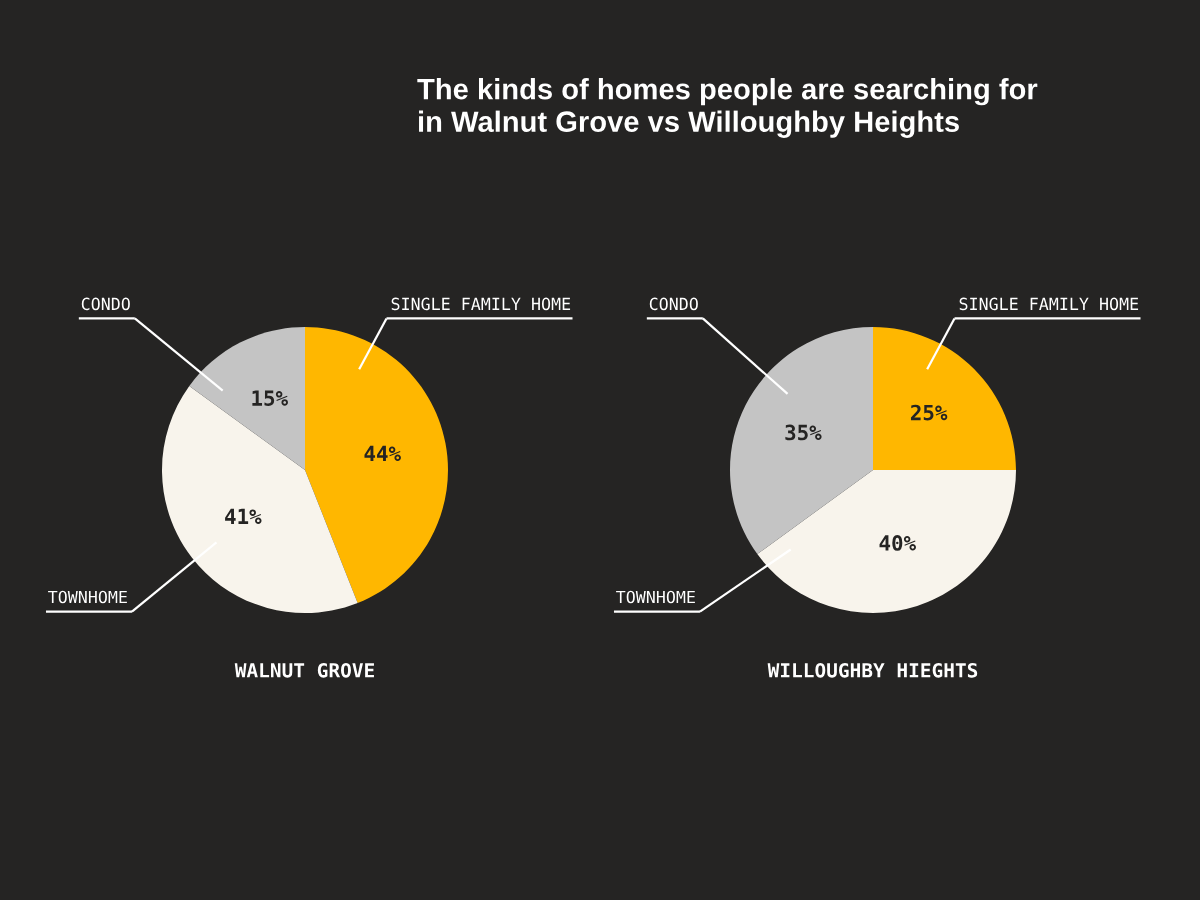  I want to click on data-label: 41%, so click(243, 516).